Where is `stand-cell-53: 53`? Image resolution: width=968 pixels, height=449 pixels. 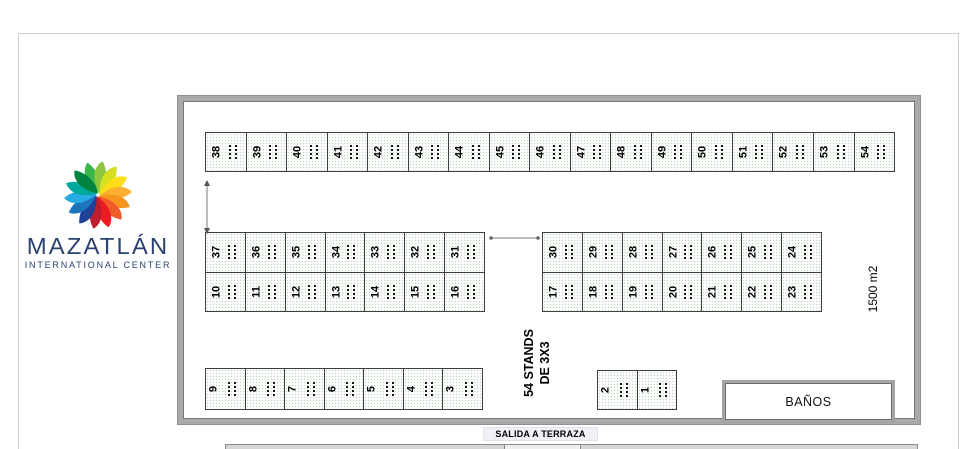 stand-cell-53: 53 is located at coordinates (833, 152).